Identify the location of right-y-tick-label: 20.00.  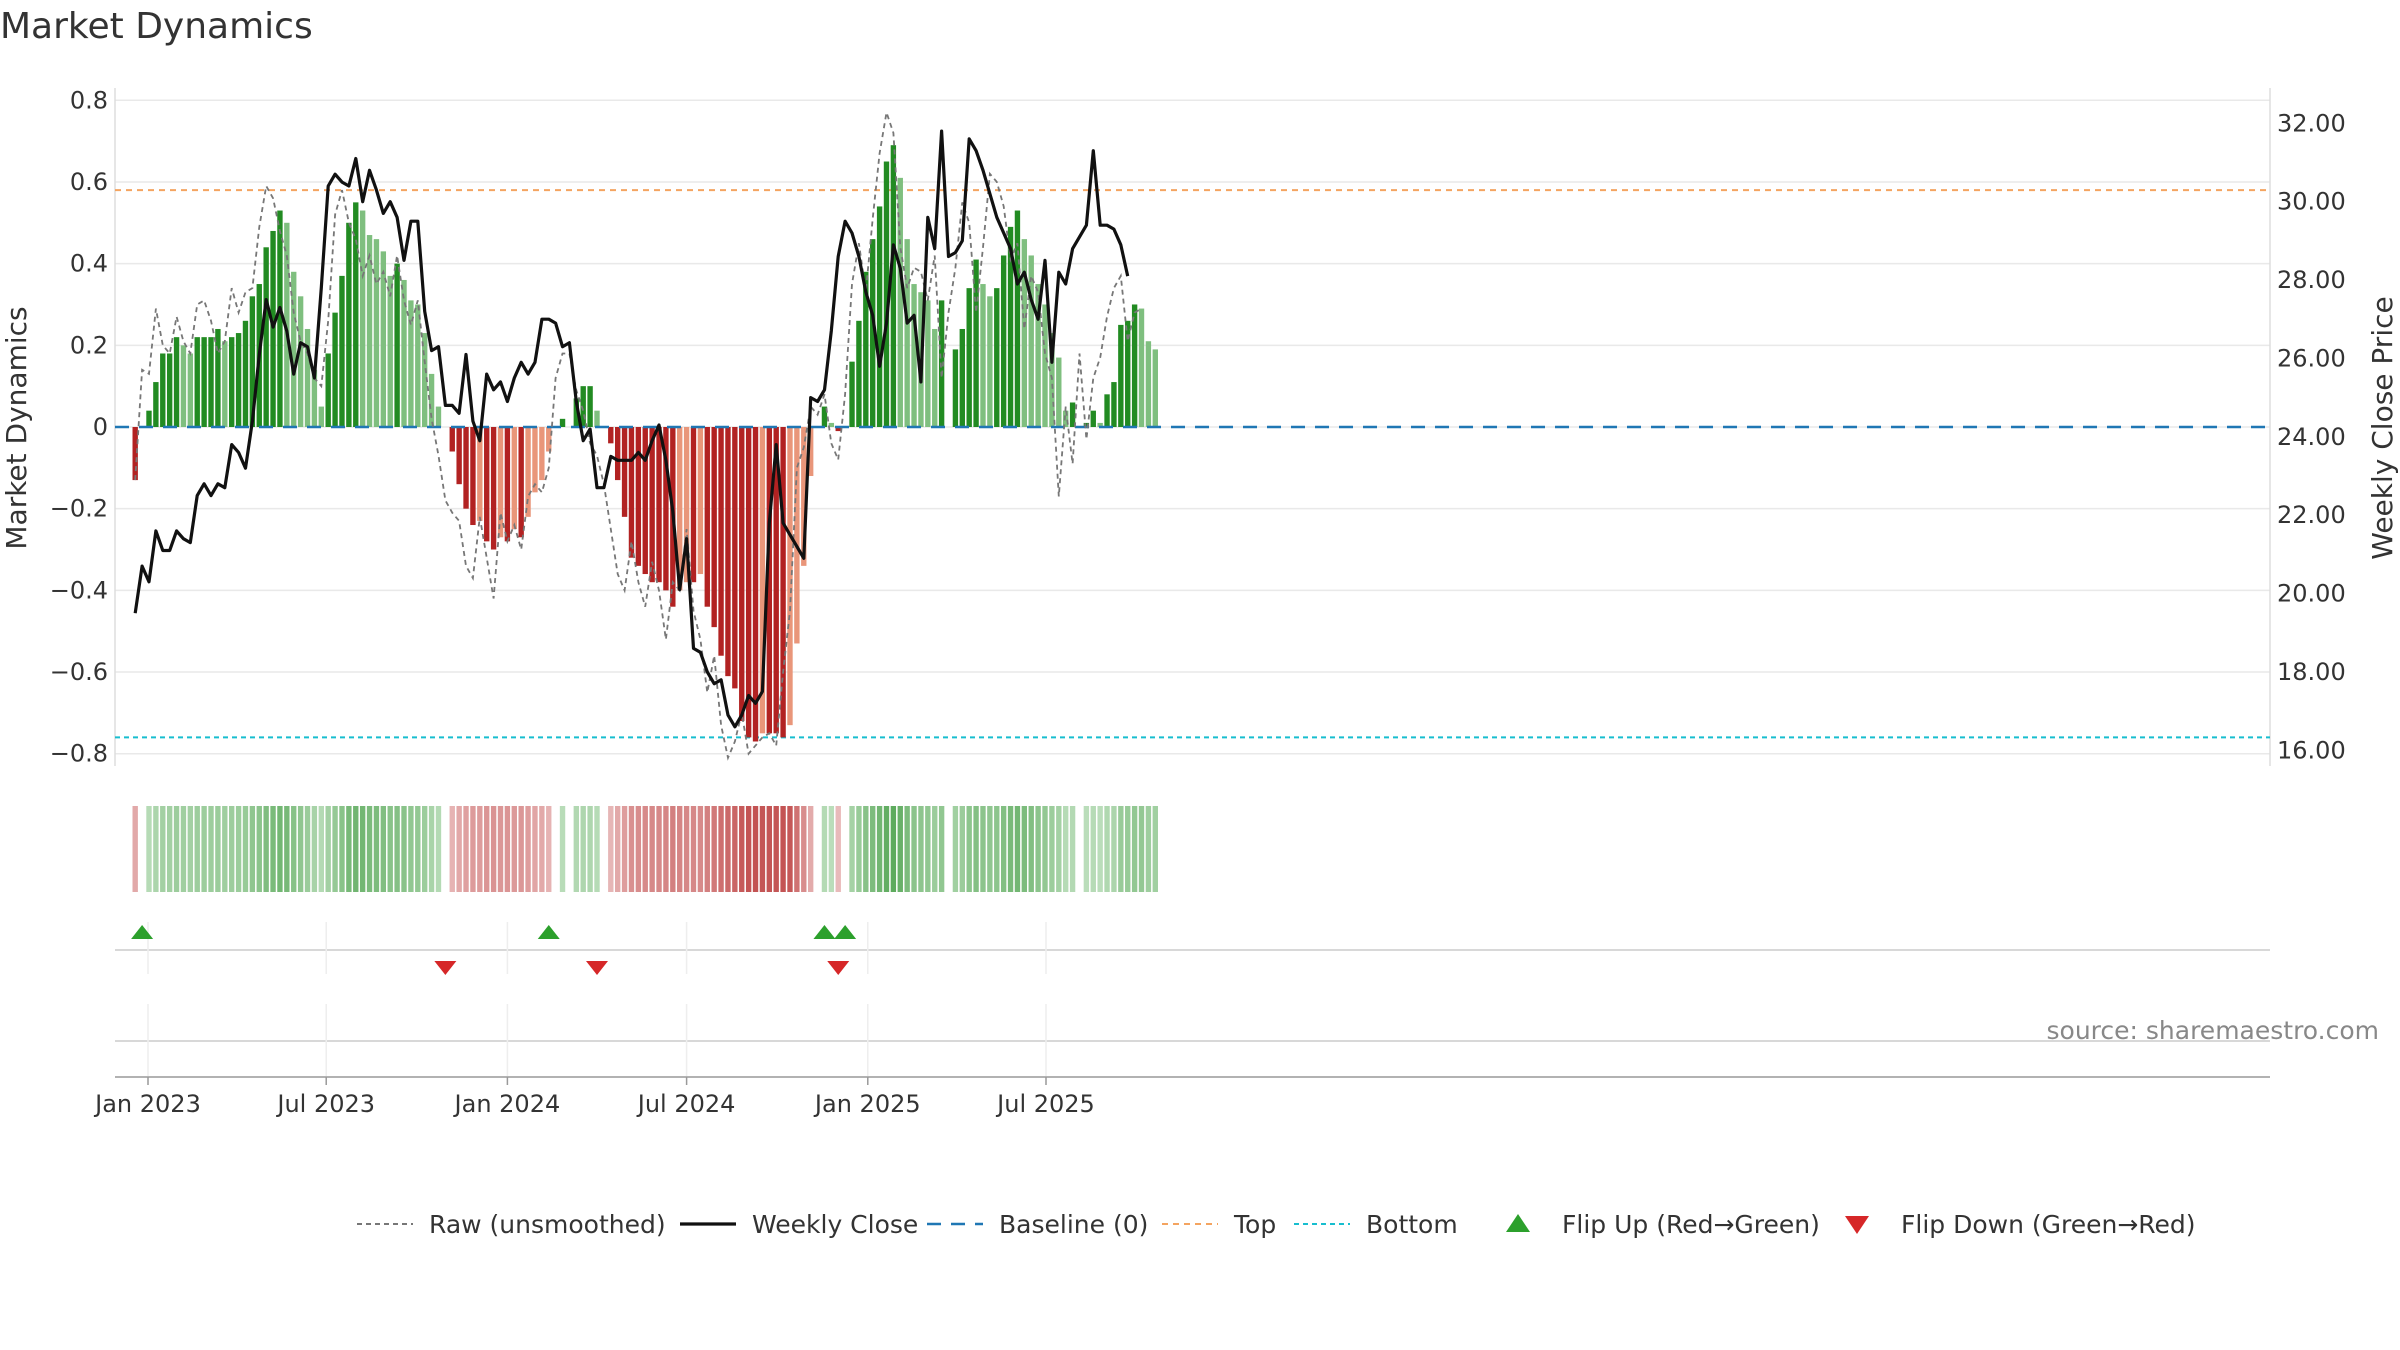
(2311, 594).